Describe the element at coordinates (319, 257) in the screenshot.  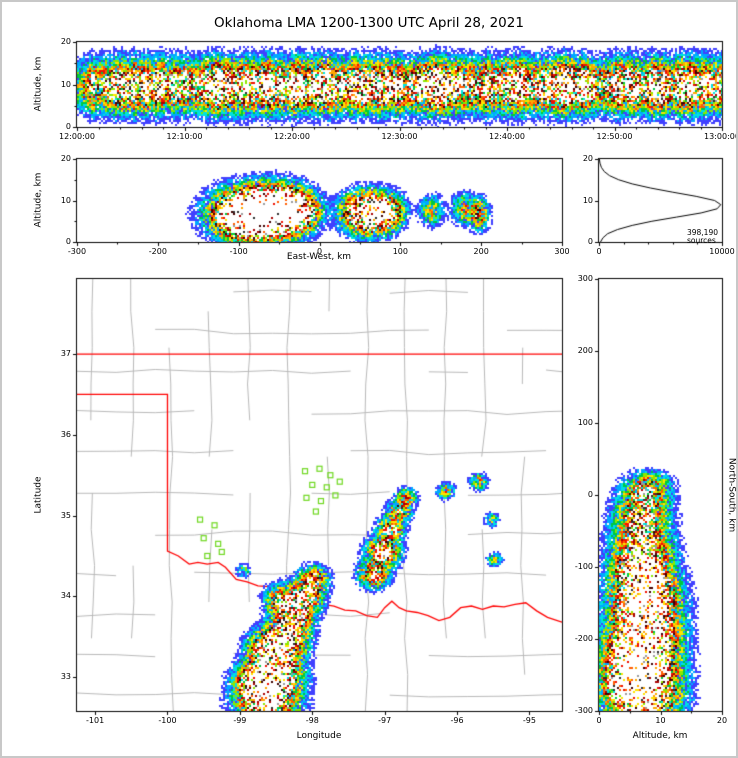
I see `ew-height-x-axis-label: East-West, km` at that location.